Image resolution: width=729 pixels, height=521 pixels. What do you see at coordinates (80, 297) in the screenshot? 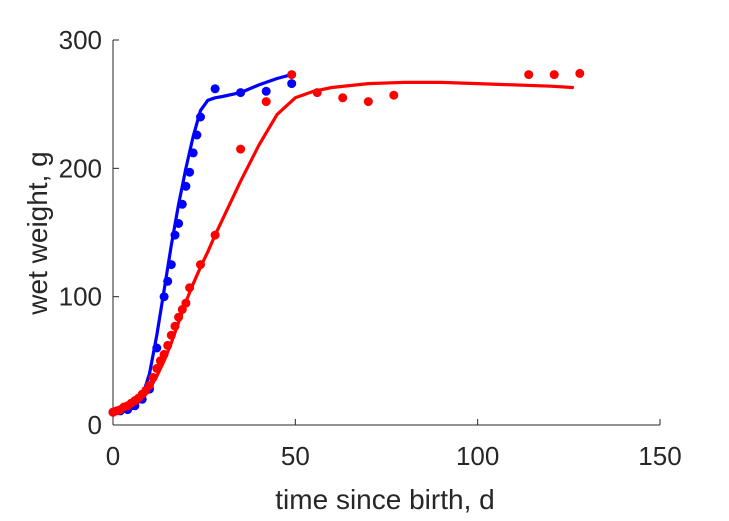
I see `y-tick-label: 100` at bounding box center [80, 297].